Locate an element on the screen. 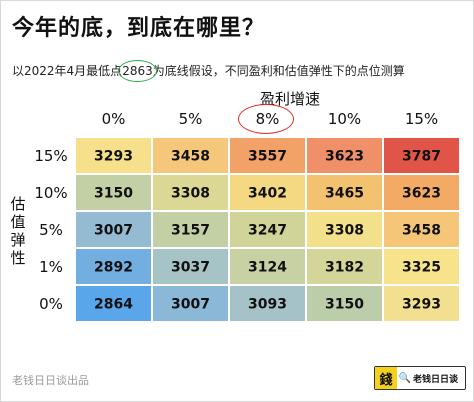 The width and height of the screenshot is (474, 402). subtitle-suffix: 为底线假设，不同盈利和估值弹性下的点位测算 is located at coordinates (278, 71).